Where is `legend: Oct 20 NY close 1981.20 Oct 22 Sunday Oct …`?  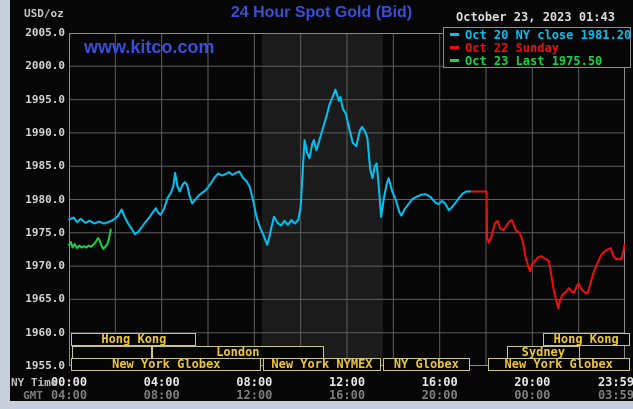
legend: Oct 20 NY close 1981.20 Oct 22 Sunday Oct … is located at coordinates (537, 47).